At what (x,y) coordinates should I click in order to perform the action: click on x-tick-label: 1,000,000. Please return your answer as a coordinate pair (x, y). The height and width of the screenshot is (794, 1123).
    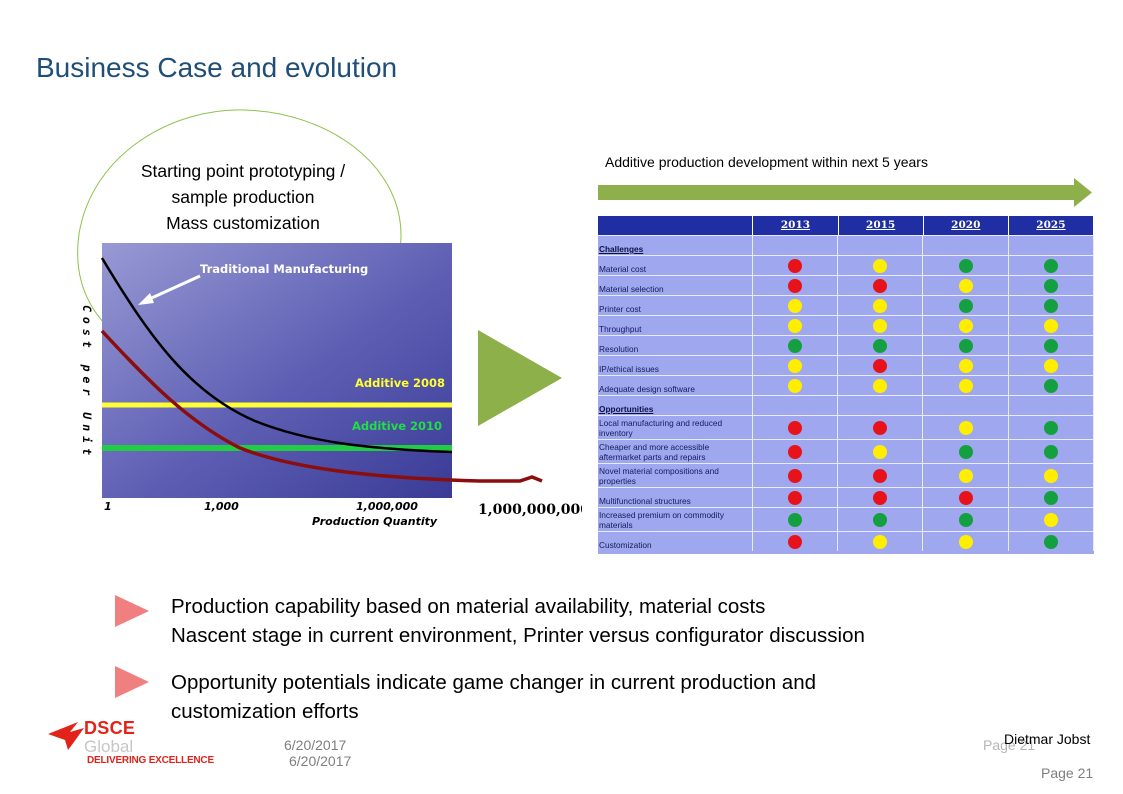
    Looking at the image, I should click on (387, 506).